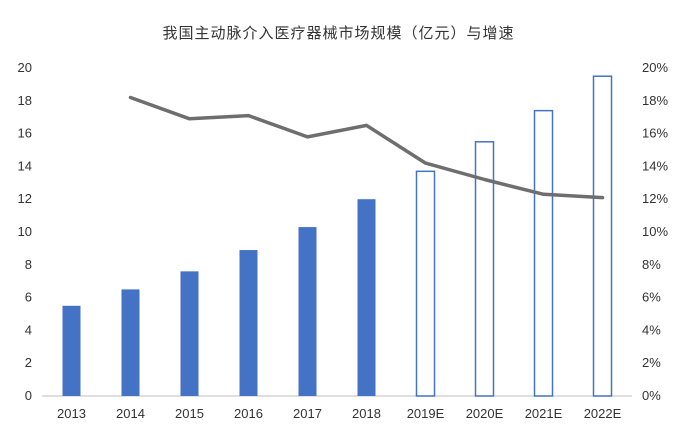 This screenshot has width=677, height=446. What do you see at coordinates (307, 413) in the screenshot?
I see `x-tick-label: 2017` at bounding box center [307, 413].